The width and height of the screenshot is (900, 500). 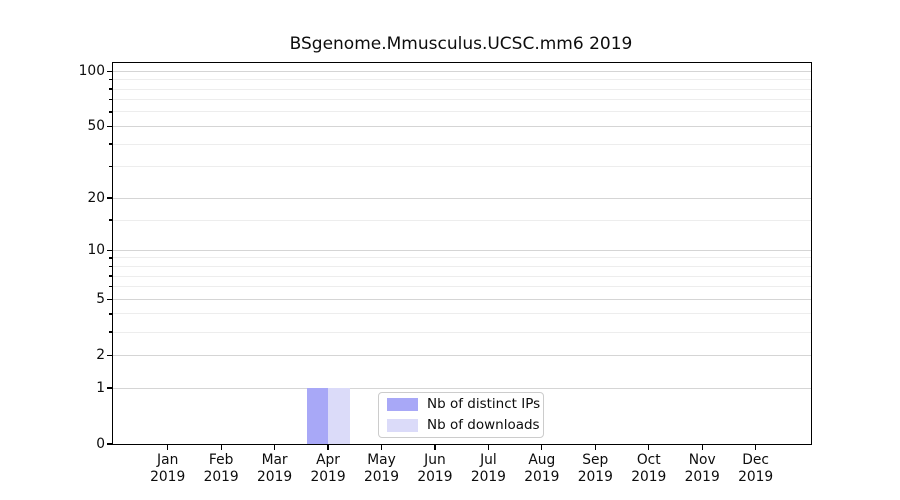 I want to click on legend-item-downloads: Nb of downloads, so click(x=463, y=425).